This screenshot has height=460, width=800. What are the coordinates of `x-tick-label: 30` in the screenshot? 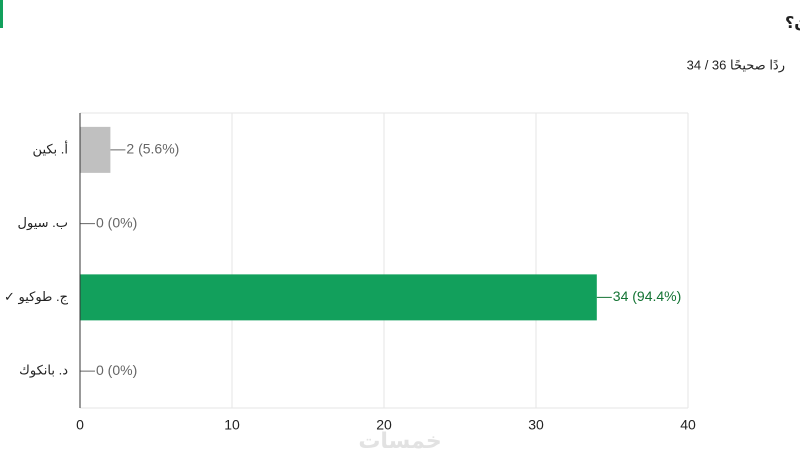 It's located at (536, 425).